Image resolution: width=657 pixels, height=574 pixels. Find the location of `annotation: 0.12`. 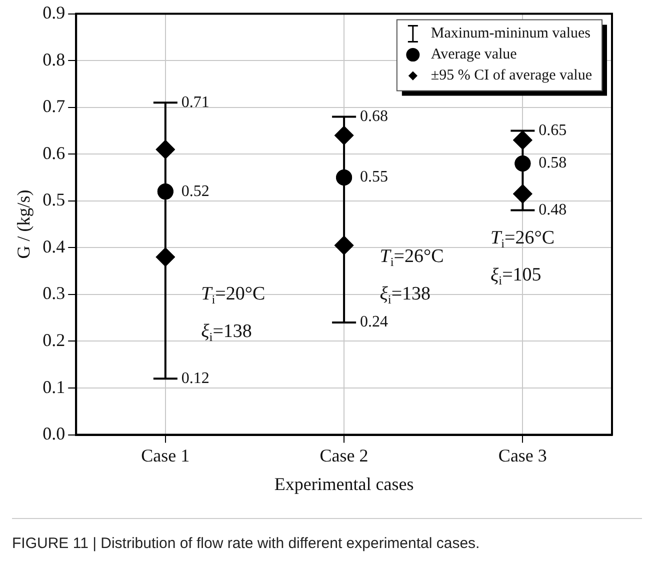

annotation: 0.12 is located at coordinates (195, 378).